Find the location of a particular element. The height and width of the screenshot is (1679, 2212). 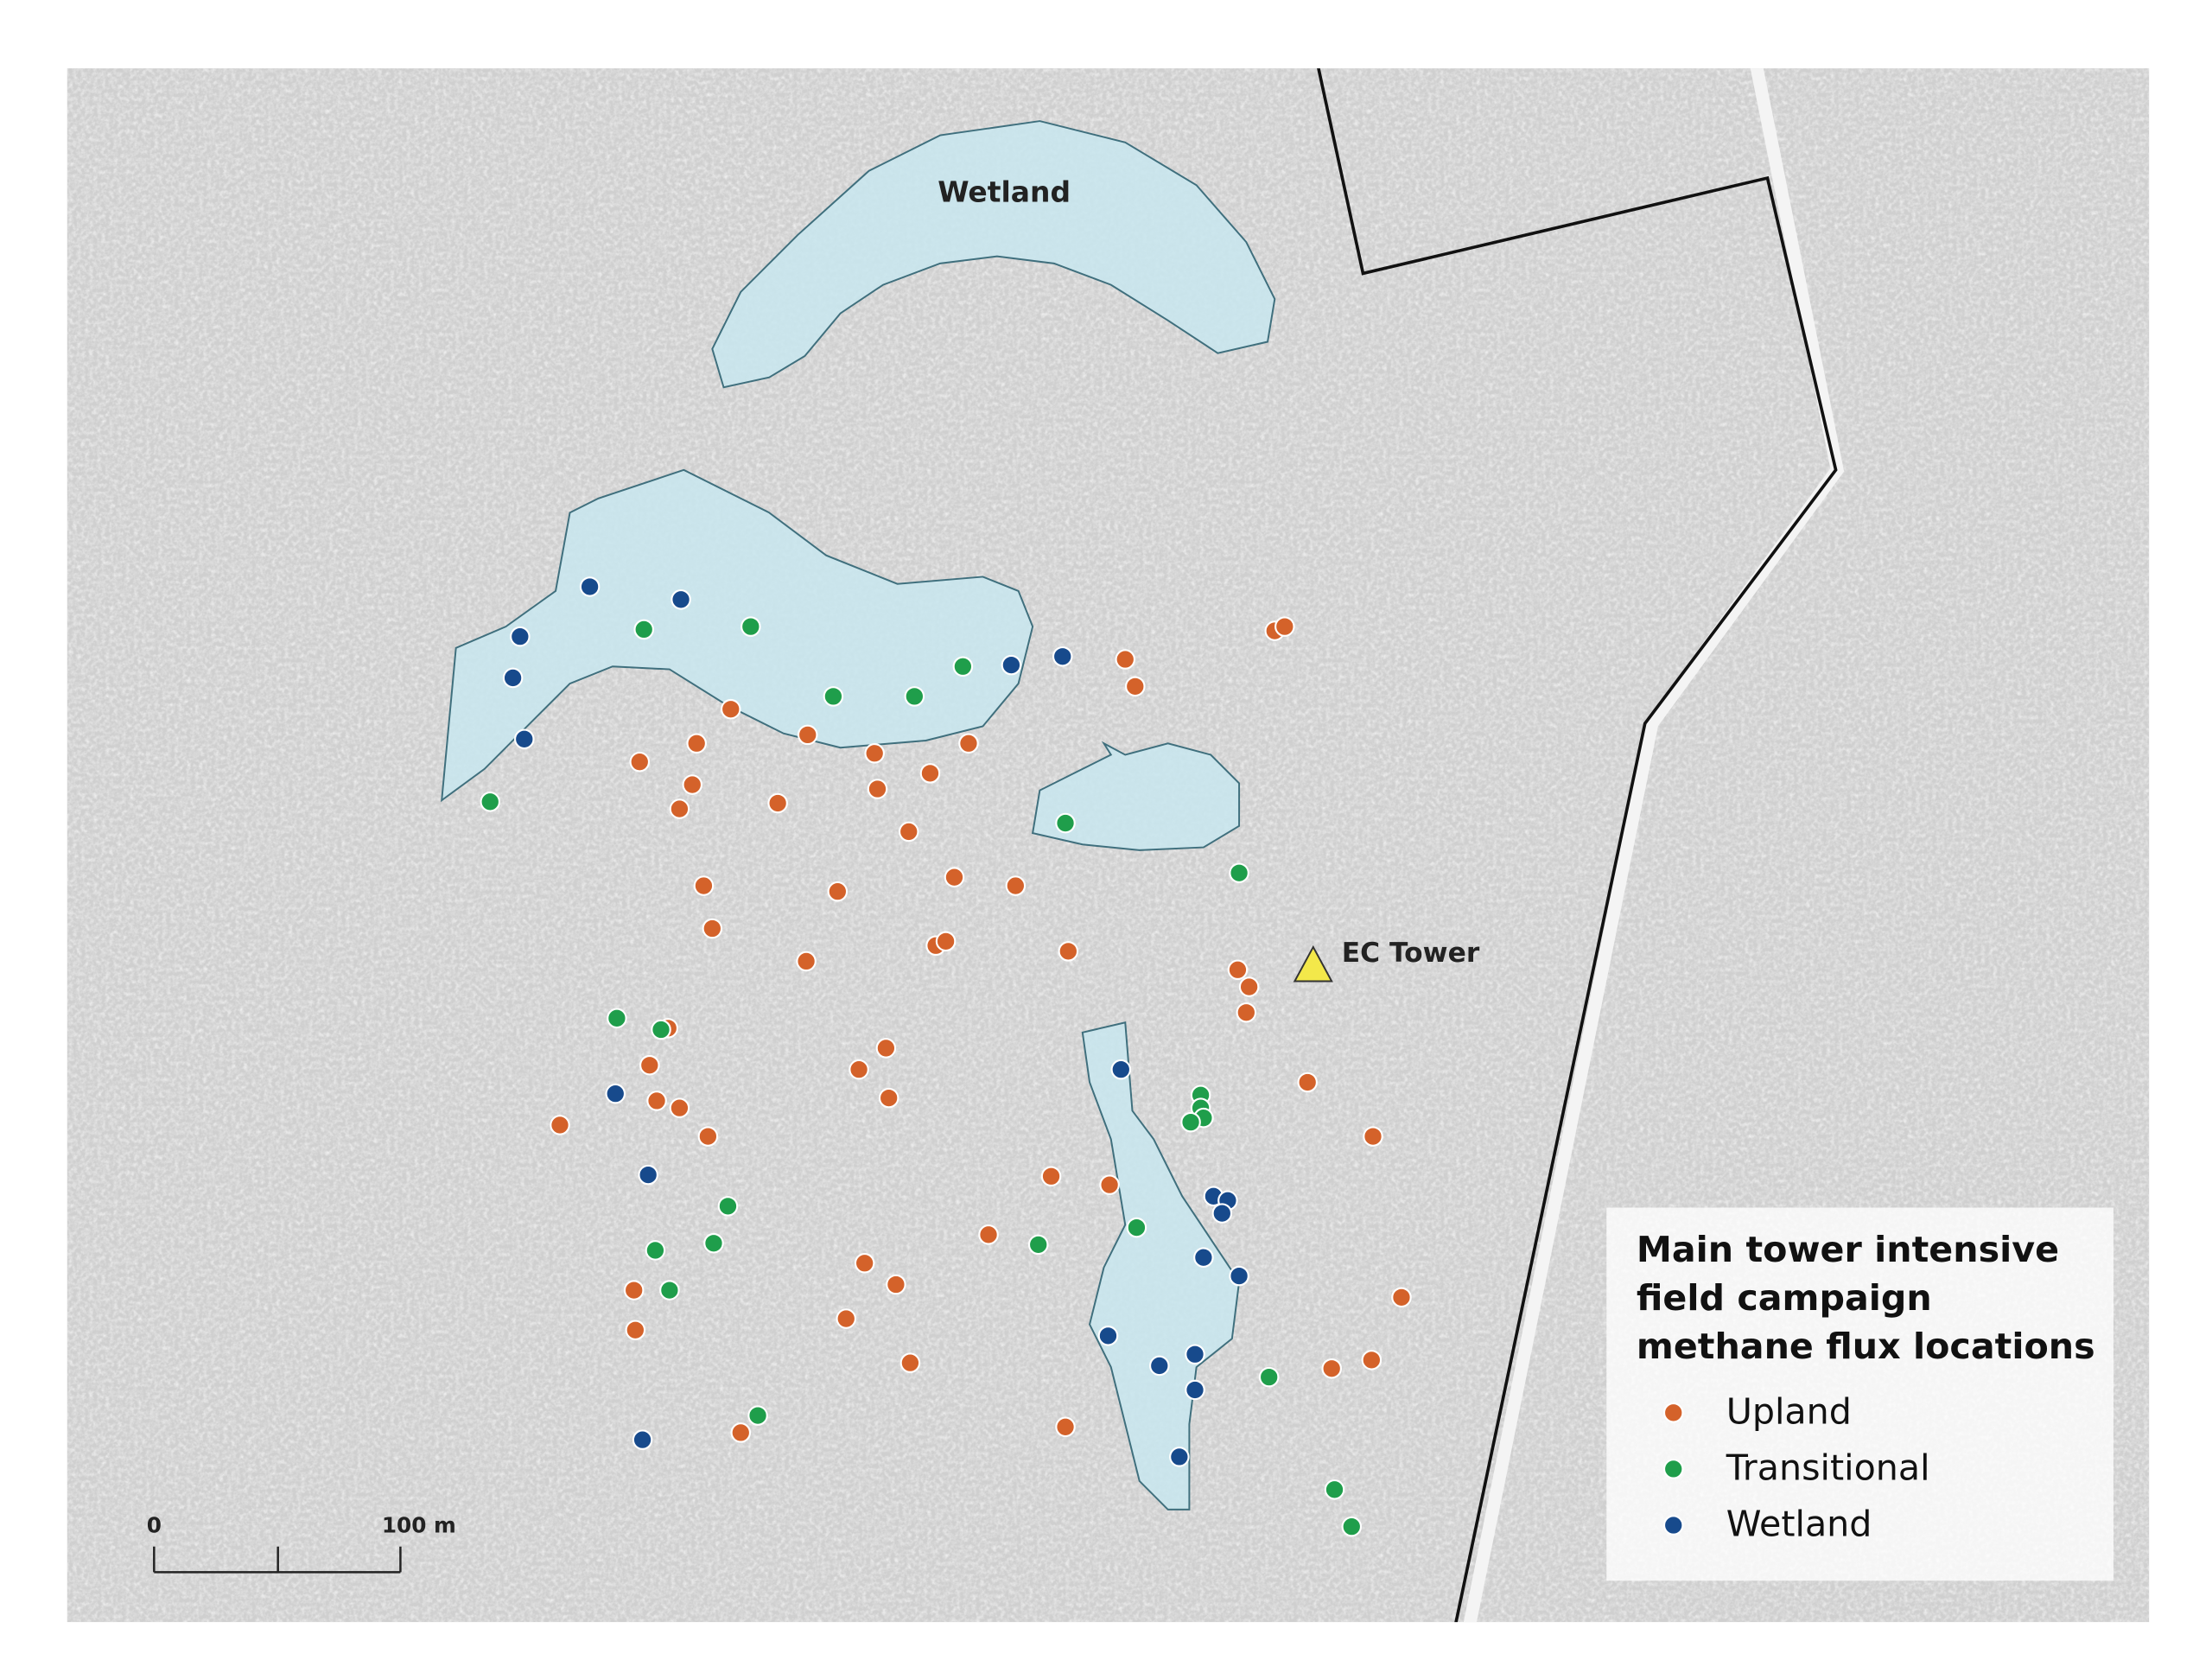

tower-marker is located at coordinates (1313, 963).